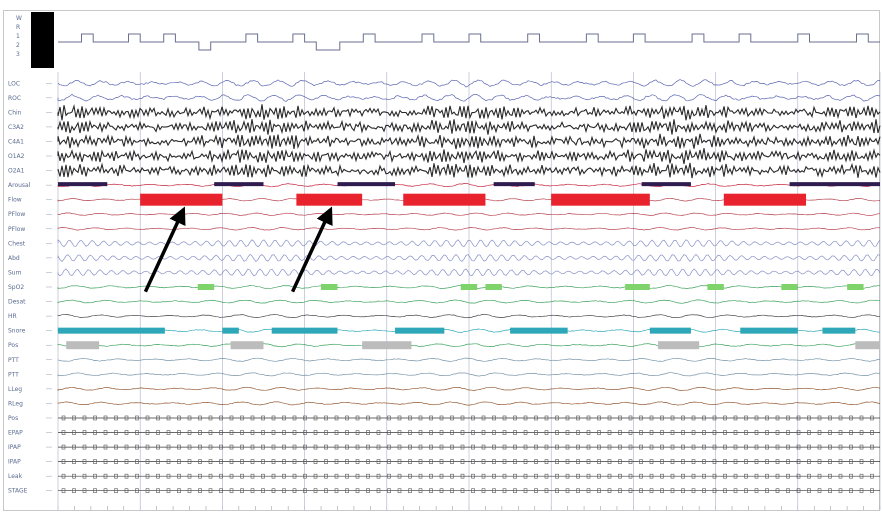  I want to click on hypnogram-stage-key-block, so click(42, 40).